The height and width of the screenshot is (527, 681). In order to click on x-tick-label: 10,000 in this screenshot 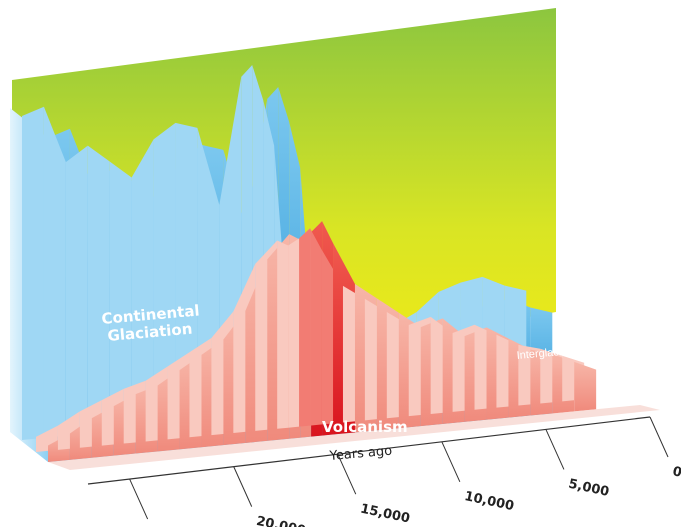, I will do `click(489, 501)`.